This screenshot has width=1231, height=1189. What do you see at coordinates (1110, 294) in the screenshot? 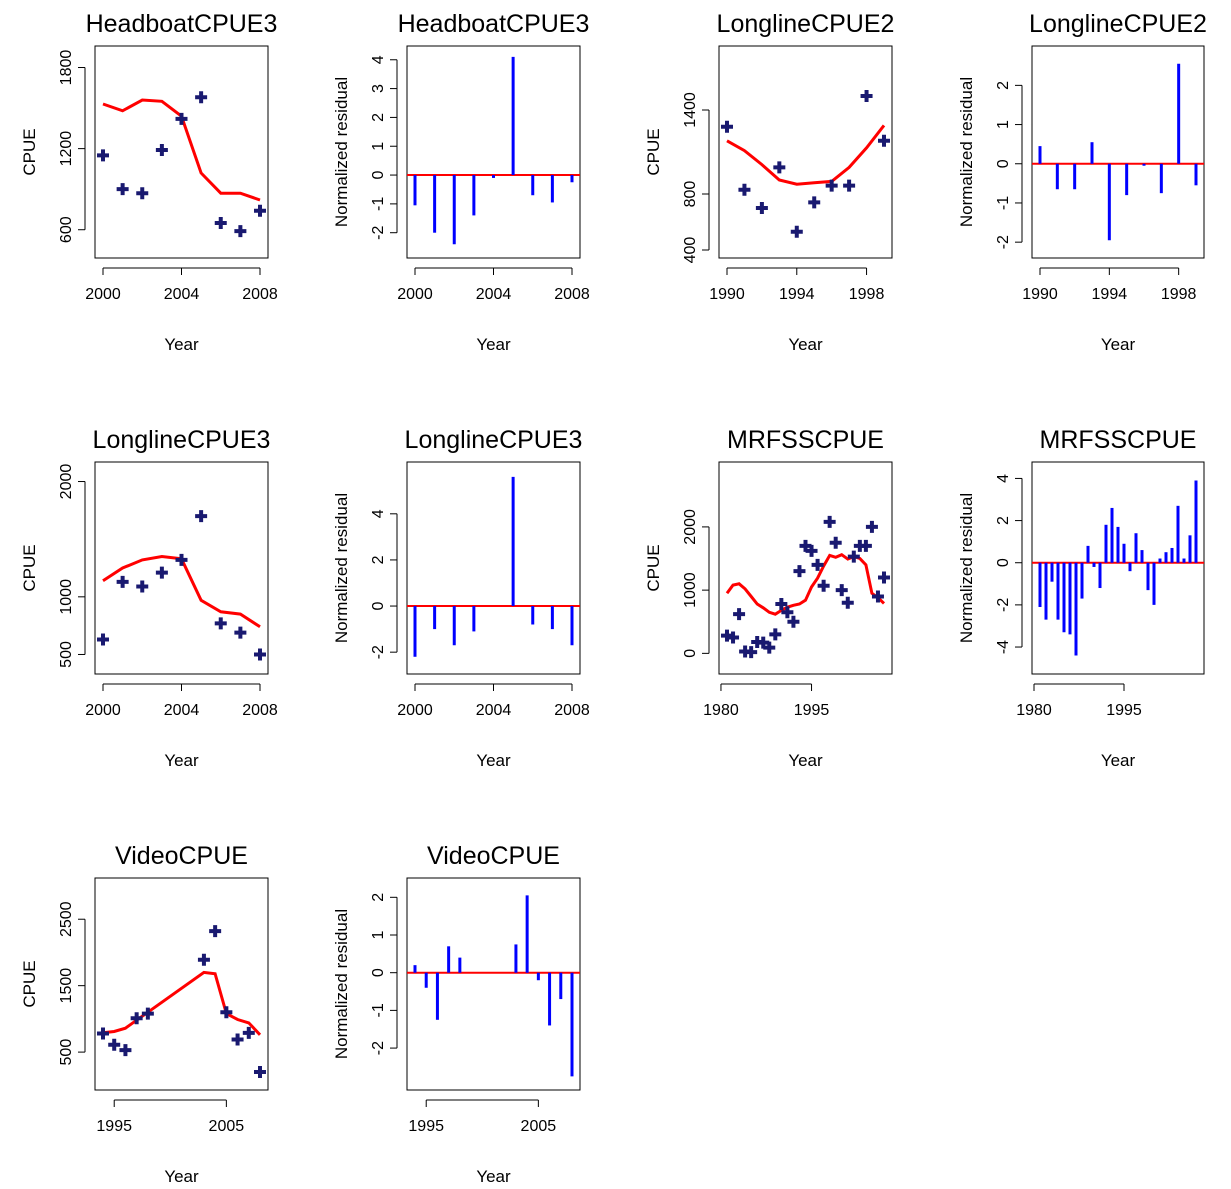
I see `x-tick-label: 1994` at bounding box center [1110, 294].